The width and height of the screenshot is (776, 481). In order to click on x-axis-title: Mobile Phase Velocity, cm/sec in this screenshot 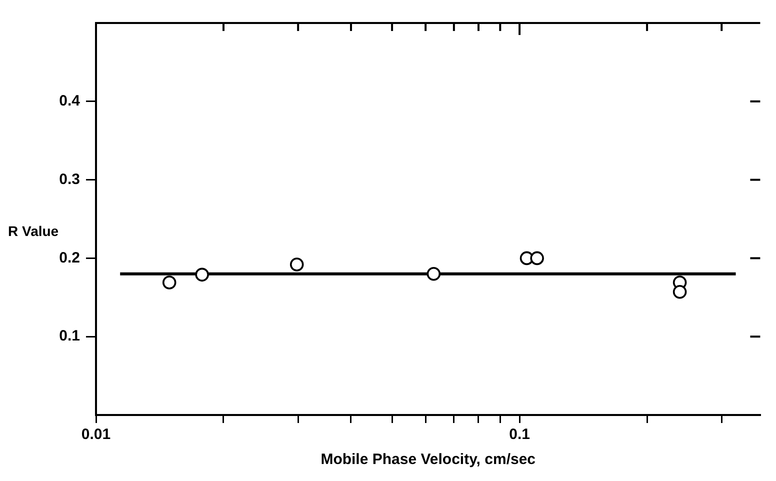, I will do `click(428, 459)`.